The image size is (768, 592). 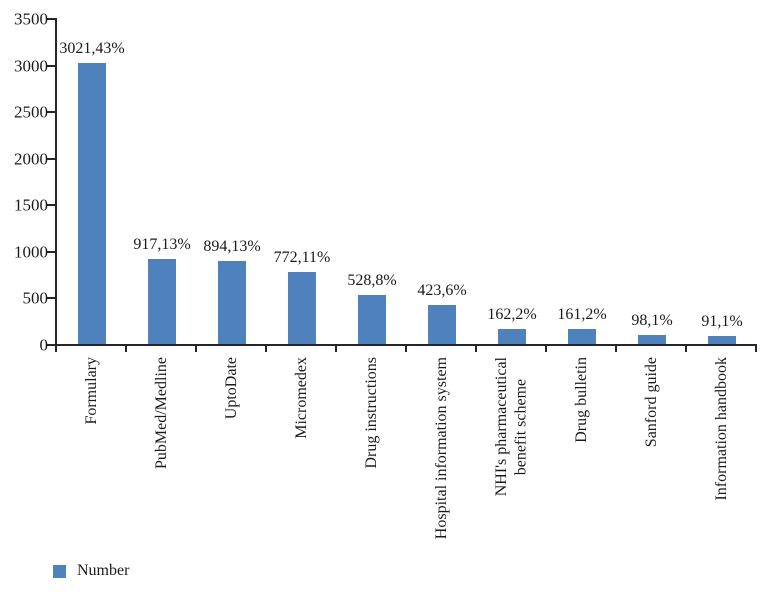 I want to click on bar-value-label: 98,1%, so click(x=652, y=320).